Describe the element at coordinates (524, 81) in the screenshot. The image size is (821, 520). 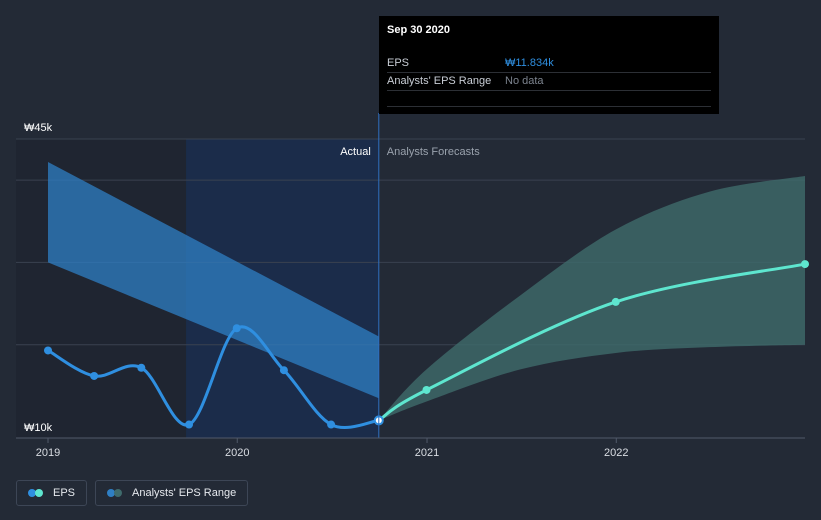
I see `tooltip-range-value: No data` at that location.